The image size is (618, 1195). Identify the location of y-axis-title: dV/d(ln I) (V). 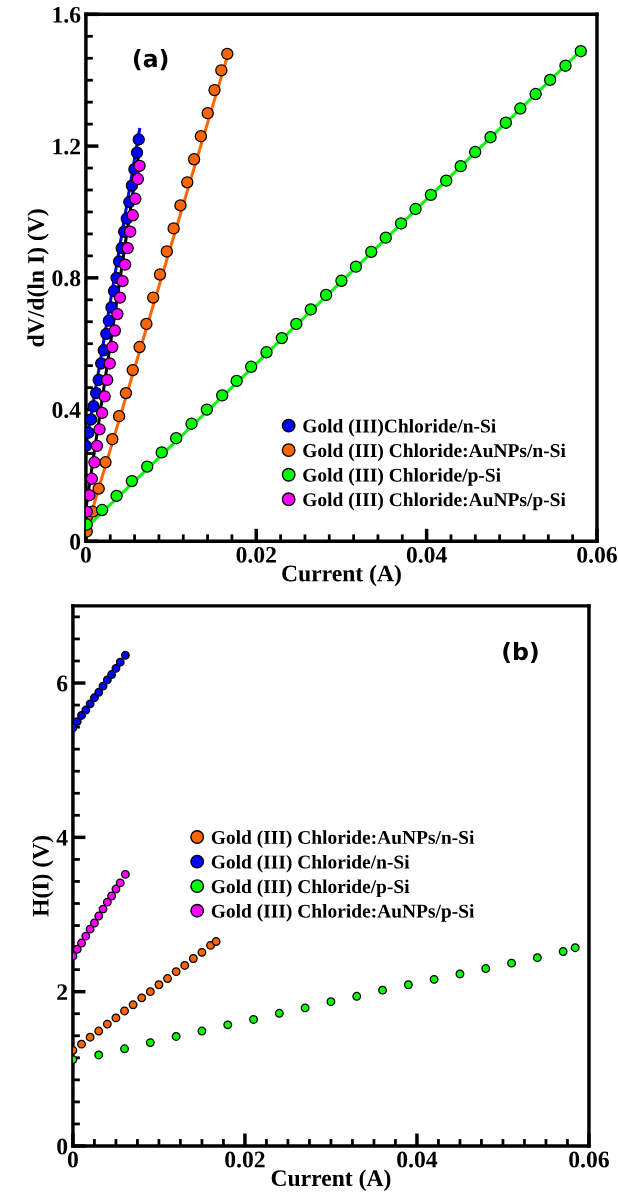
(38, 278).